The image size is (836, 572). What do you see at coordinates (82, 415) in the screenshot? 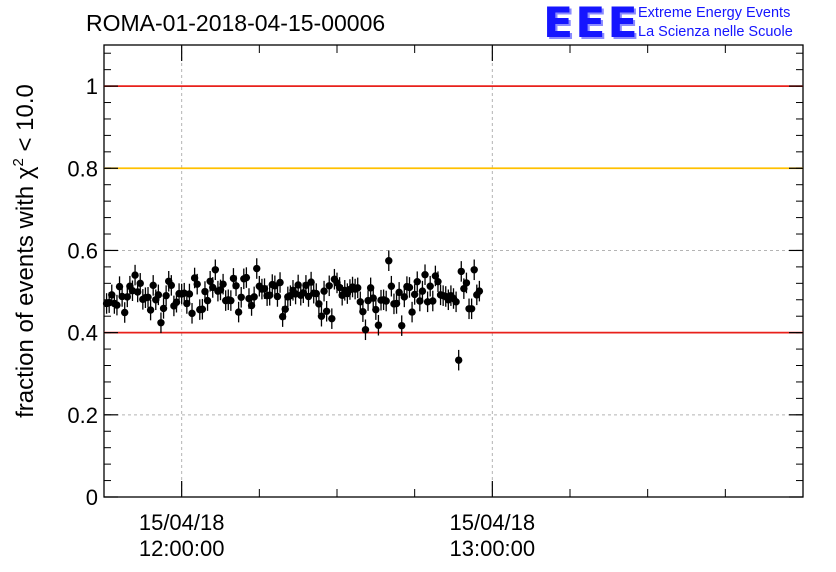
I see `y-tick-label: 0.2` at bounding box center [82, 415].